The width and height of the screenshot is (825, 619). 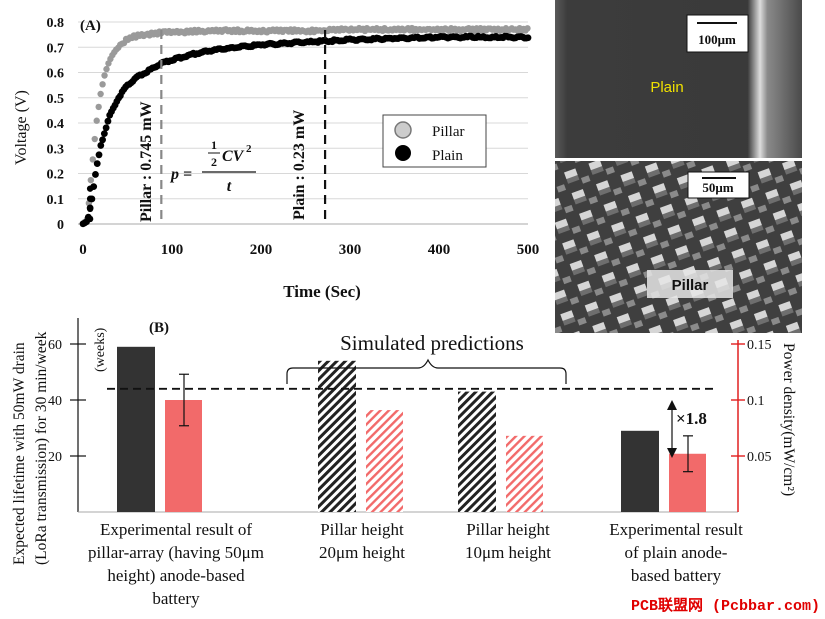 What do you see at coordinates (524, 473) in the screenshot?
I see `power-density-bar` at bounding box center [524, 473].